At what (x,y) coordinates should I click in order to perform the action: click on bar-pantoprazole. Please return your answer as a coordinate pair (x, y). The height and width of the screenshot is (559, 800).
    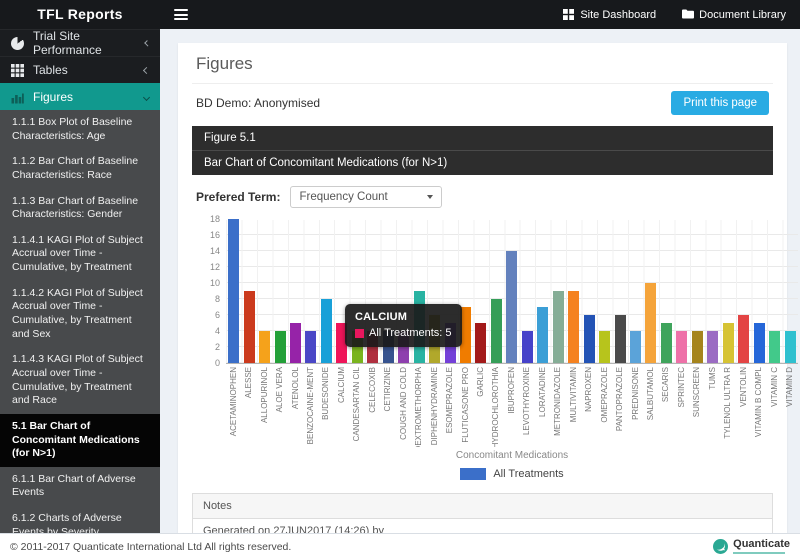
    Looking at the image, I should click on (620, 339).